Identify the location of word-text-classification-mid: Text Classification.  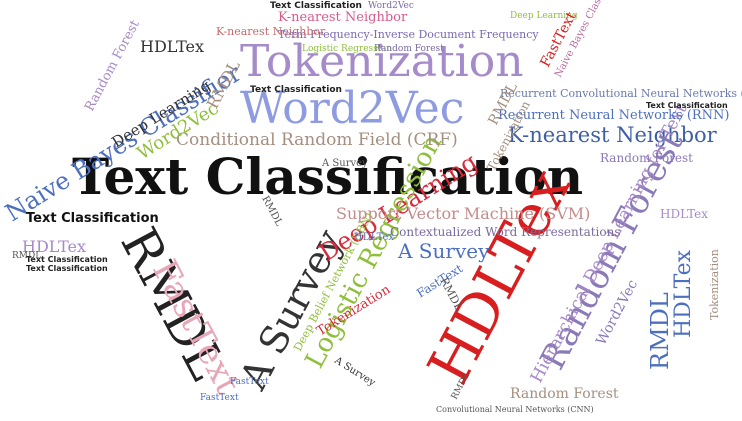
(296, 90).